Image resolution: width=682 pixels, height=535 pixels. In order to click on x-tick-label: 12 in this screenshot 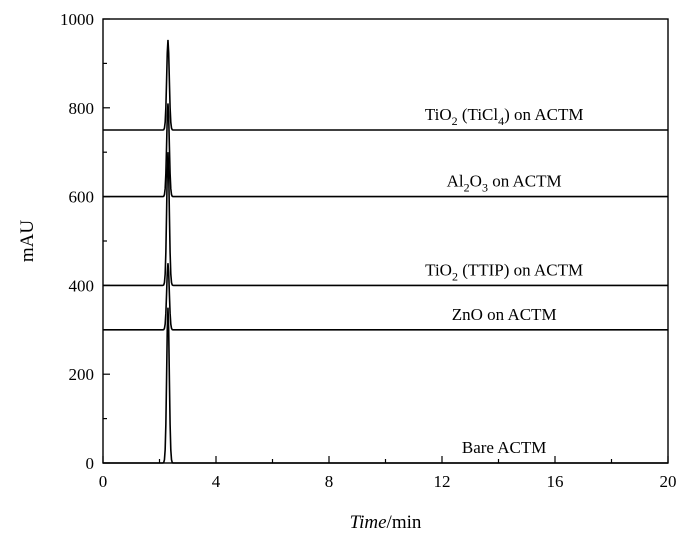, I will do `click(442, 481)`.